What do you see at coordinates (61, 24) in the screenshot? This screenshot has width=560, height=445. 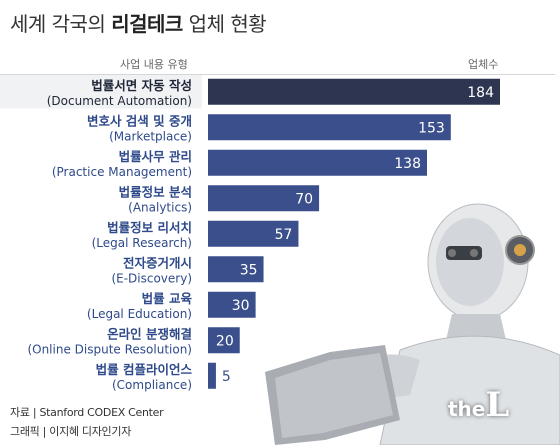 I see `chart-title-prefix: 세계 각국의` at bounding box center [61, 24].